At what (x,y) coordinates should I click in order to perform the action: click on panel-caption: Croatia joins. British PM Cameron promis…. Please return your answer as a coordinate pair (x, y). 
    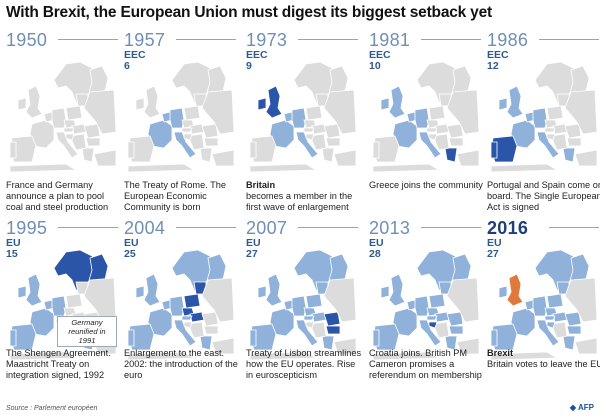
    Looking at the image, I should click on (427, 364).